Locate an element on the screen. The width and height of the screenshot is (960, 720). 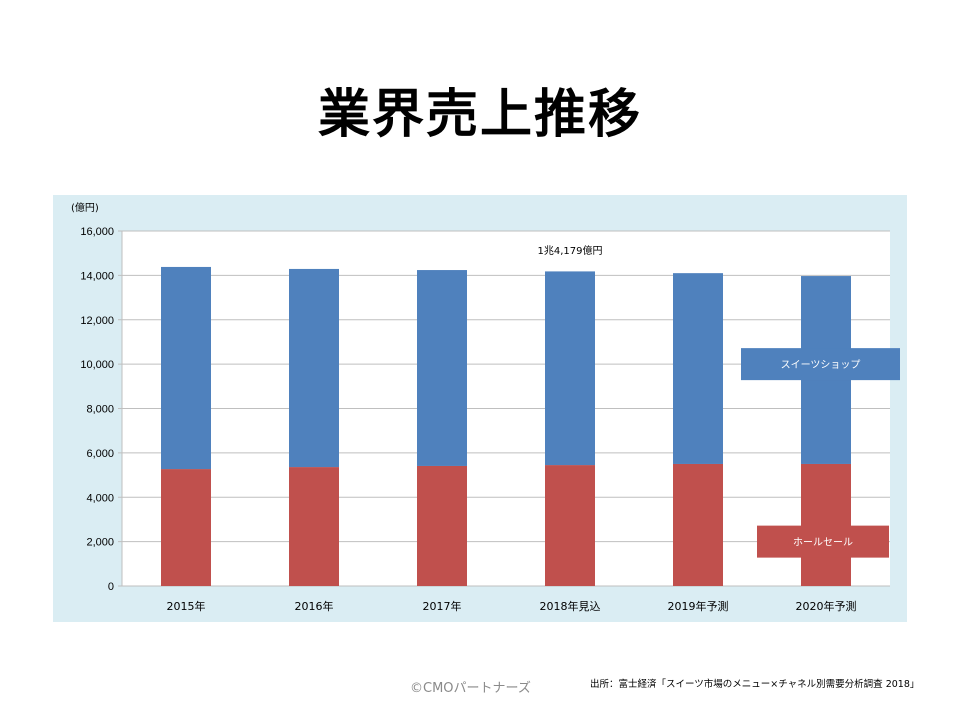
copyright: ©CMOパートナーズ is located at coordinates (470, 688).